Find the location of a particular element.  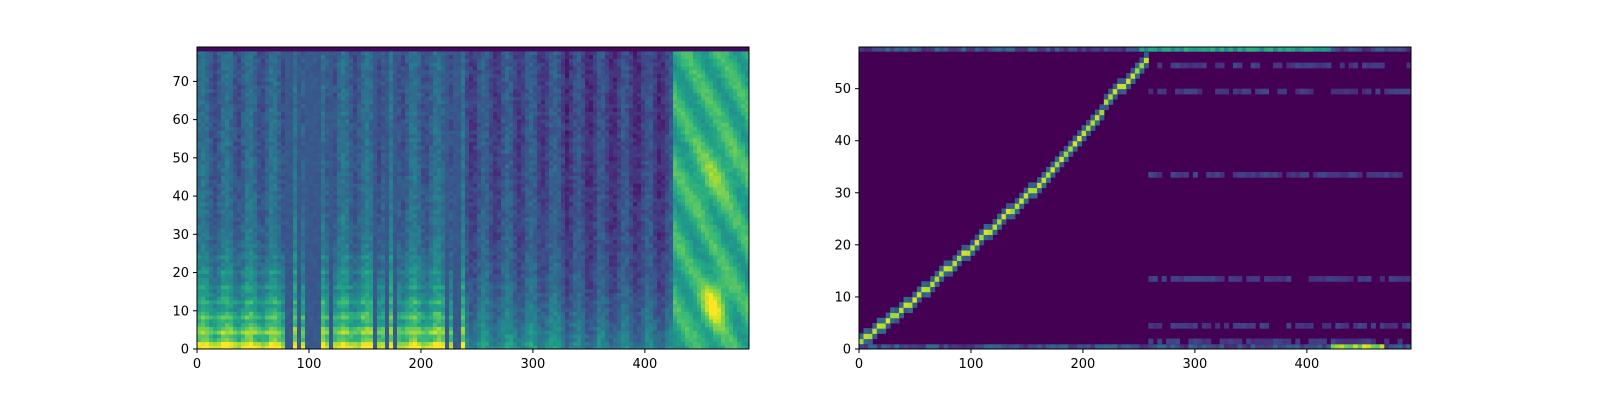

alignment-x-ticks: 0 100 200 300 400 is located at coordinates (1087, 360).